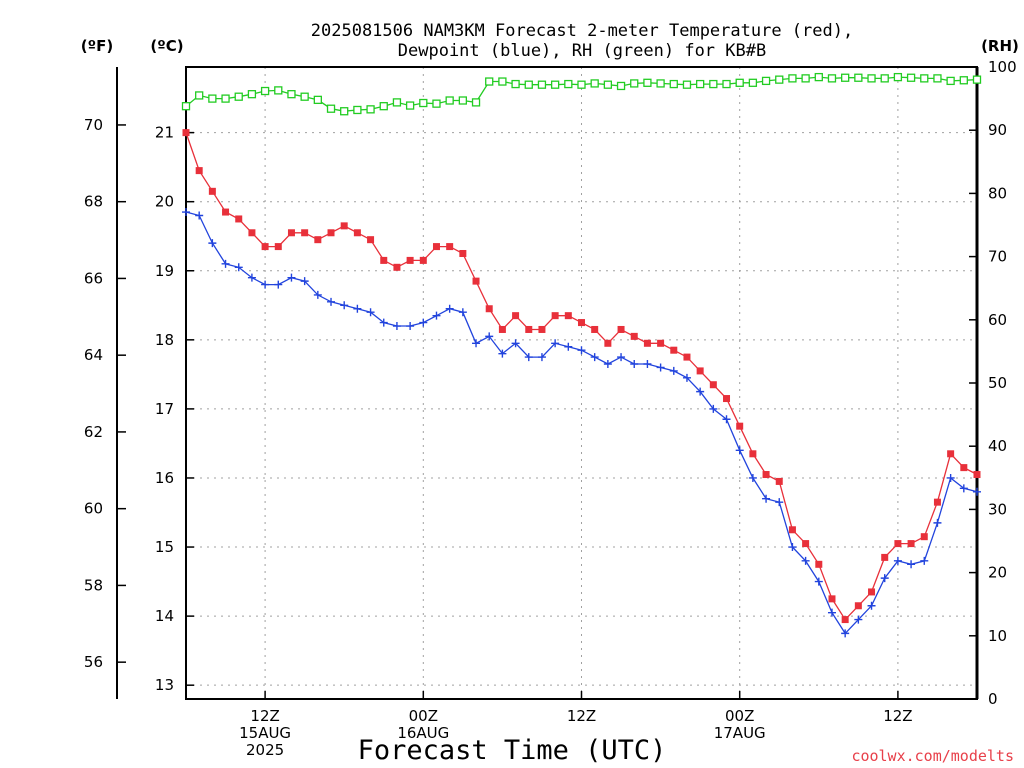 The height and width of the screenshot is (768, 1024). I want to click on credit-text: coolwx.com/modelts, so click(932, 756).